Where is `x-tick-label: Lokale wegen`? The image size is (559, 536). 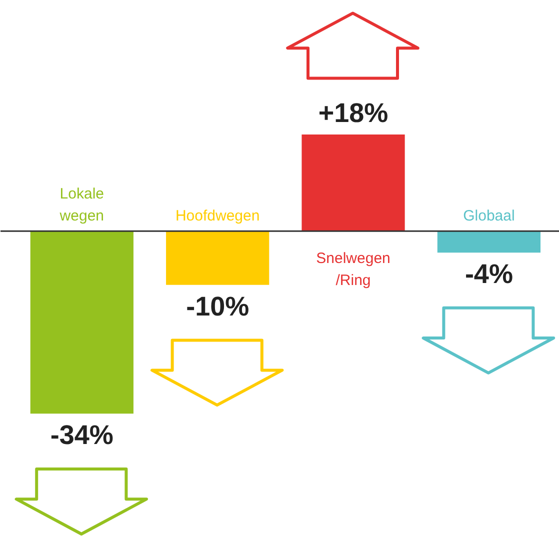
x-tick-label: Lokale wegen is located at coordinates (81, 205).